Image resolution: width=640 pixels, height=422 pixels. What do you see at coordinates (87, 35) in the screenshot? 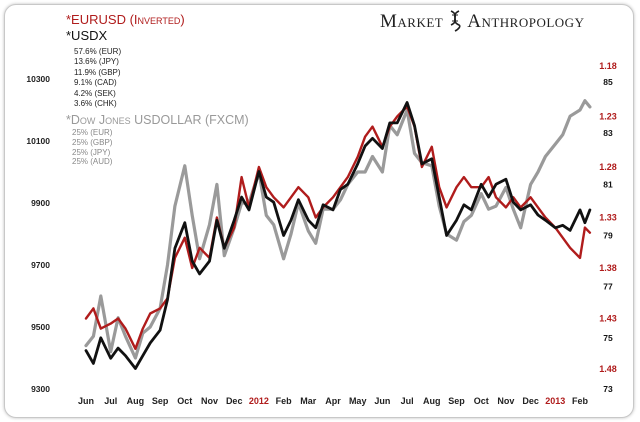
I see `legend-usdx: *USDX` at bounding box center [87, 35].